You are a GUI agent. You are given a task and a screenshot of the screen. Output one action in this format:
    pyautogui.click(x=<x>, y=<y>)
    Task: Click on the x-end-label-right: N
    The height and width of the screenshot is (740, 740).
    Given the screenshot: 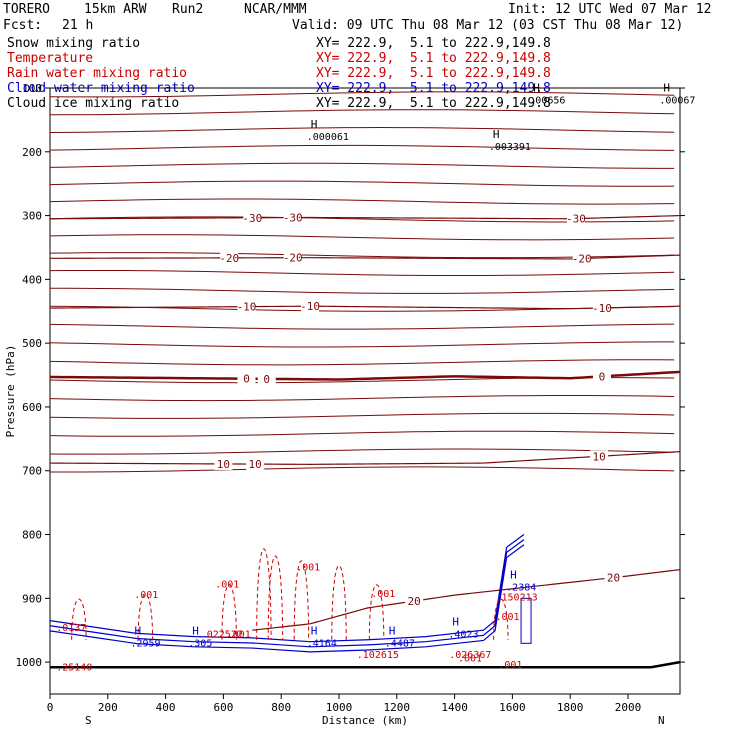 What is the action you would take?
    pyautogui.click(x=661, y=720)
    